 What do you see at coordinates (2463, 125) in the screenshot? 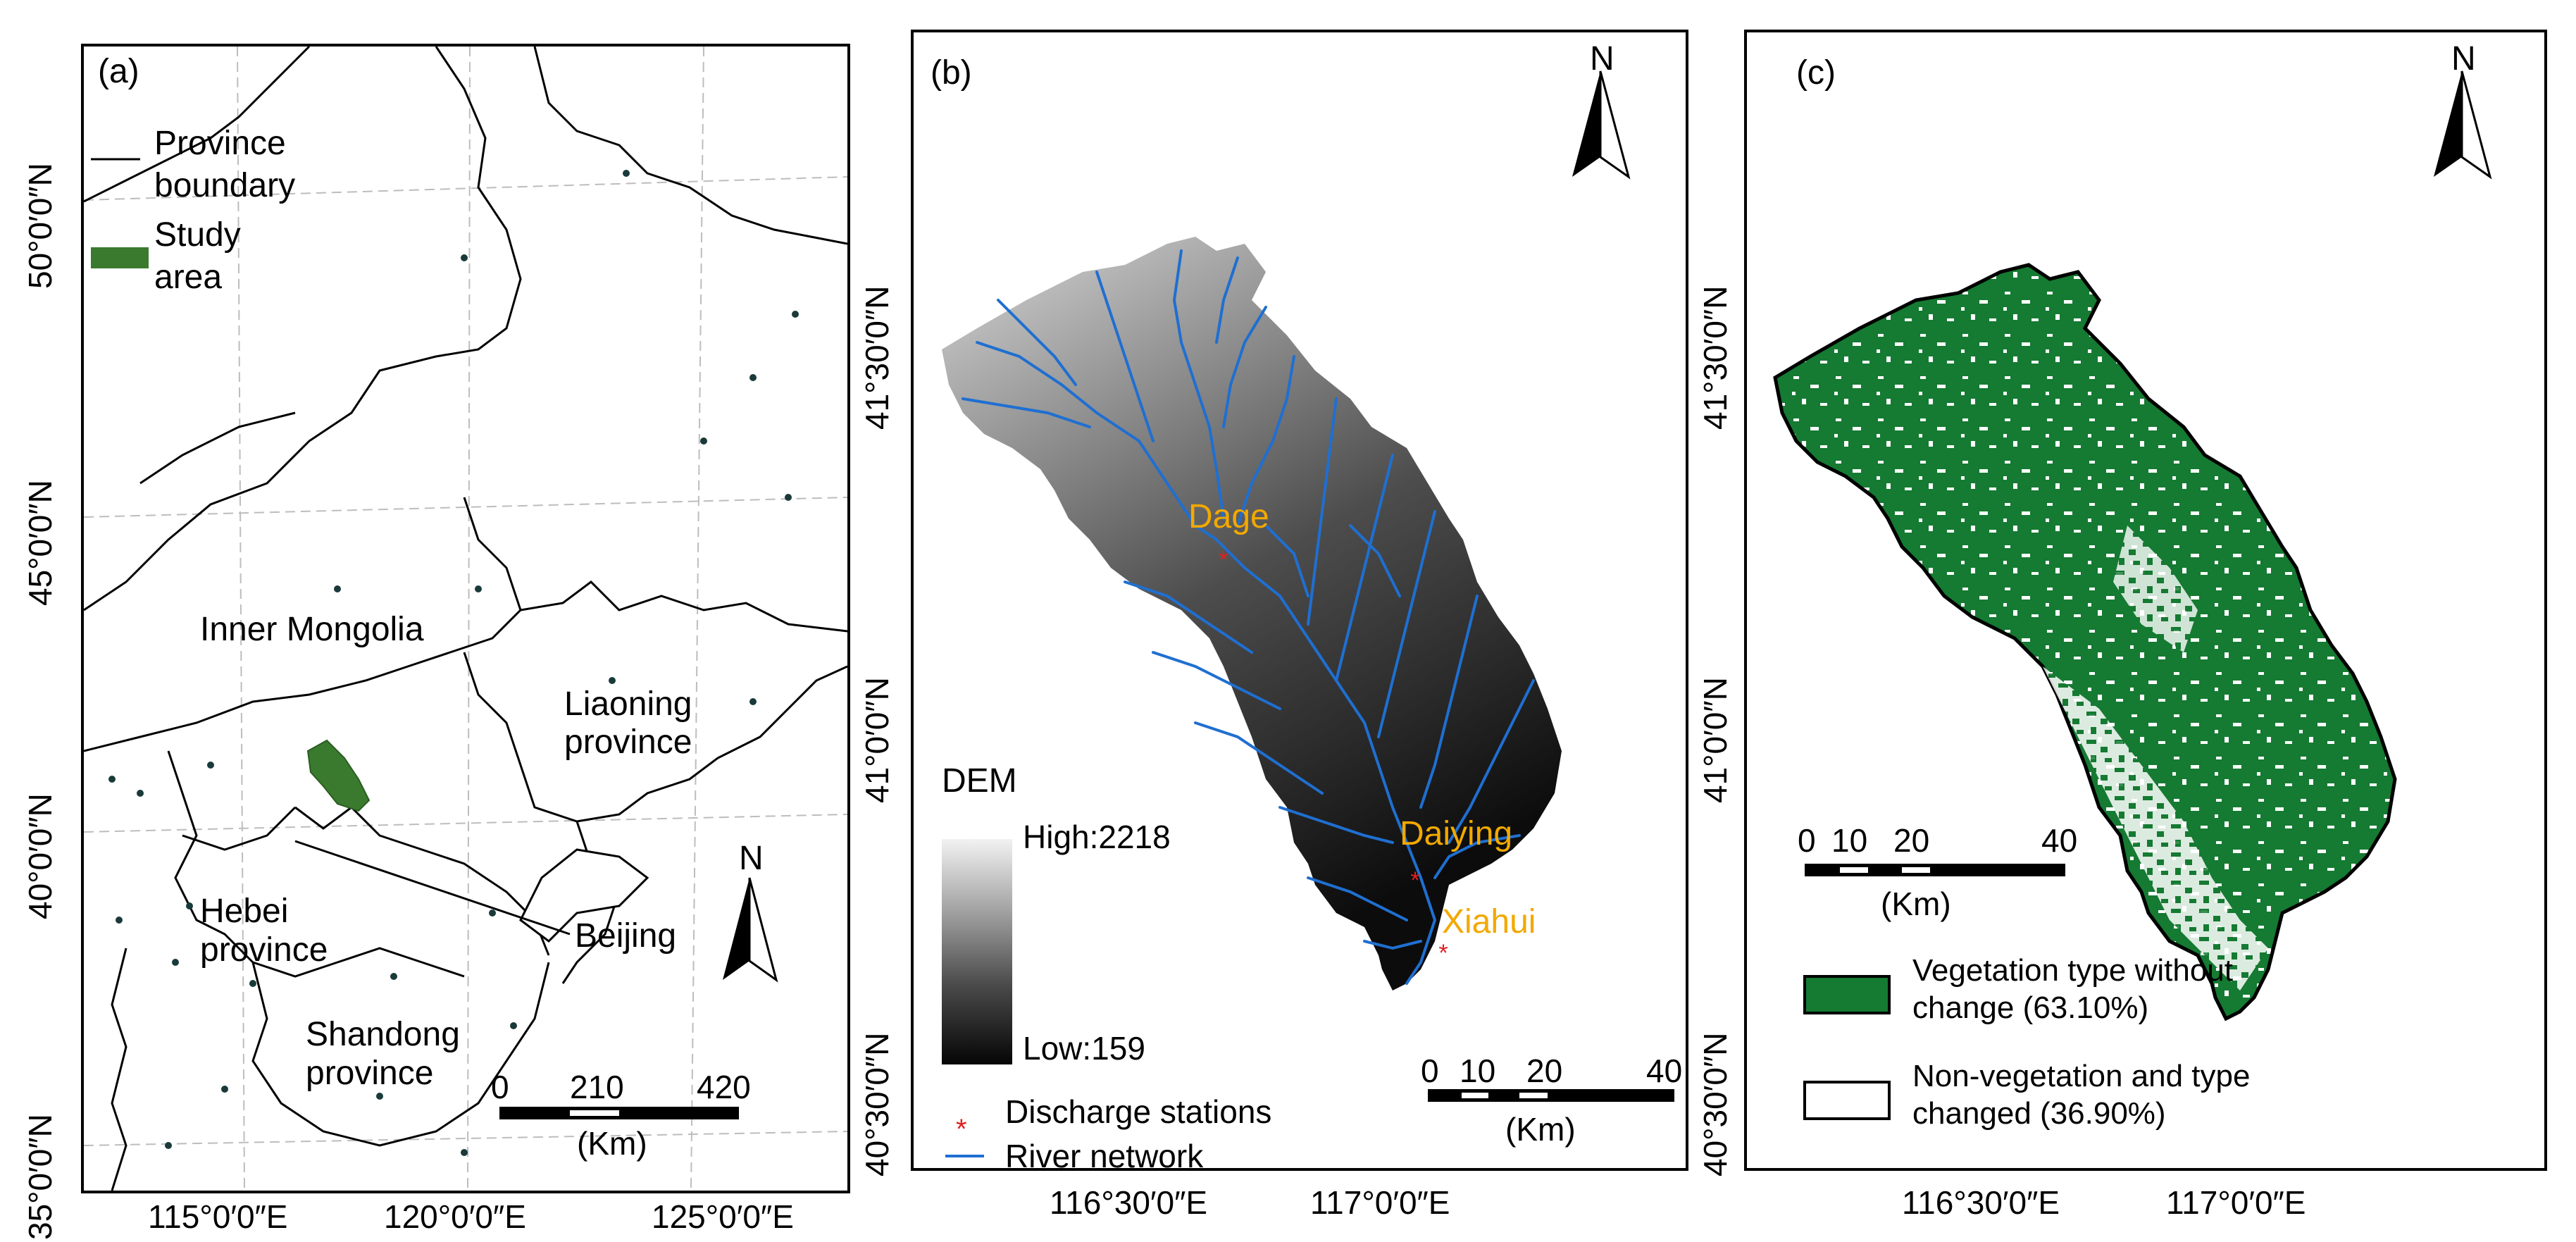
I see `north-arrow-c` at bounding box center [2463, 125].